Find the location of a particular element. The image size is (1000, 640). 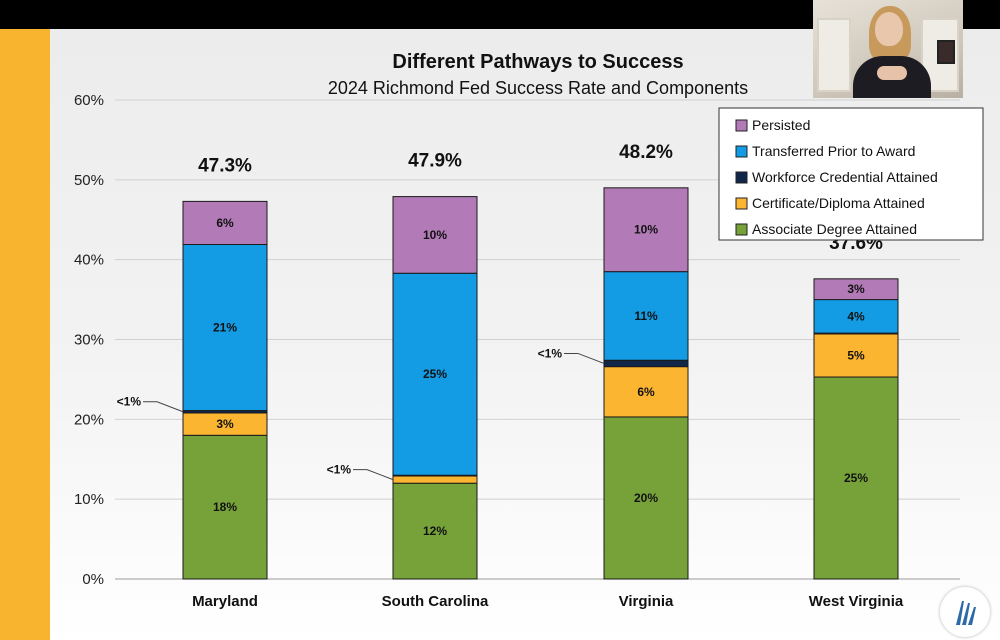

y-tick-label-10: 10% is located at coordinates (89, 499).